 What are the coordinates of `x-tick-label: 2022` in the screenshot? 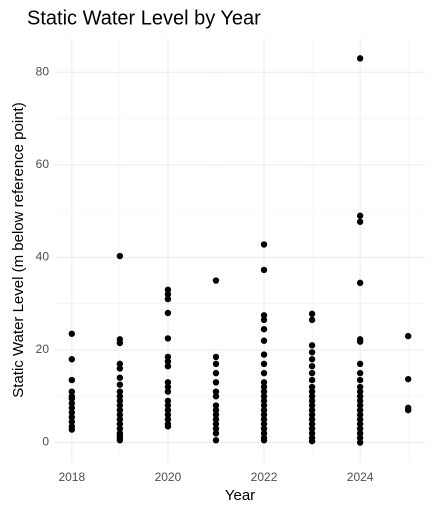 It's located at (264, 477).